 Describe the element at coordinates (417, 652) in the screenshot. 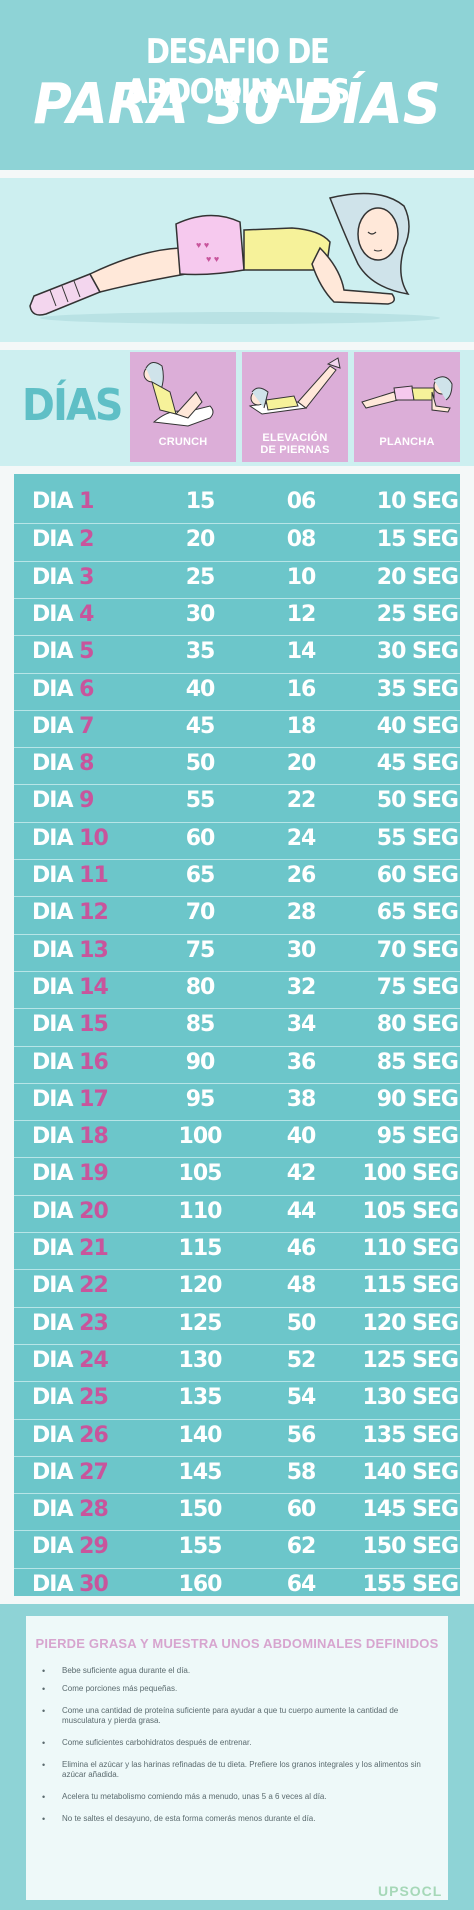

I see `plank-duration: 30 SEG` at that location.